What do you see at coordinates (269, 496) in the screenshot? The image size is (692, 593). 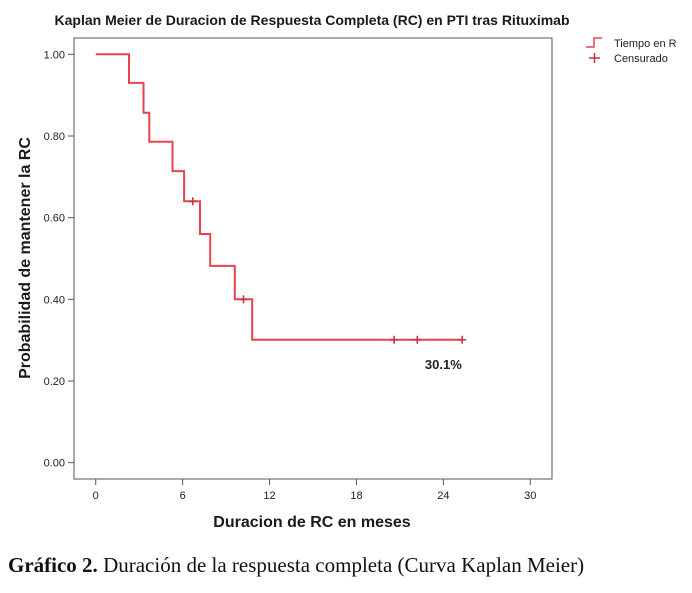 I see `x-tick-label: 12` at bounding box center [269, 496].